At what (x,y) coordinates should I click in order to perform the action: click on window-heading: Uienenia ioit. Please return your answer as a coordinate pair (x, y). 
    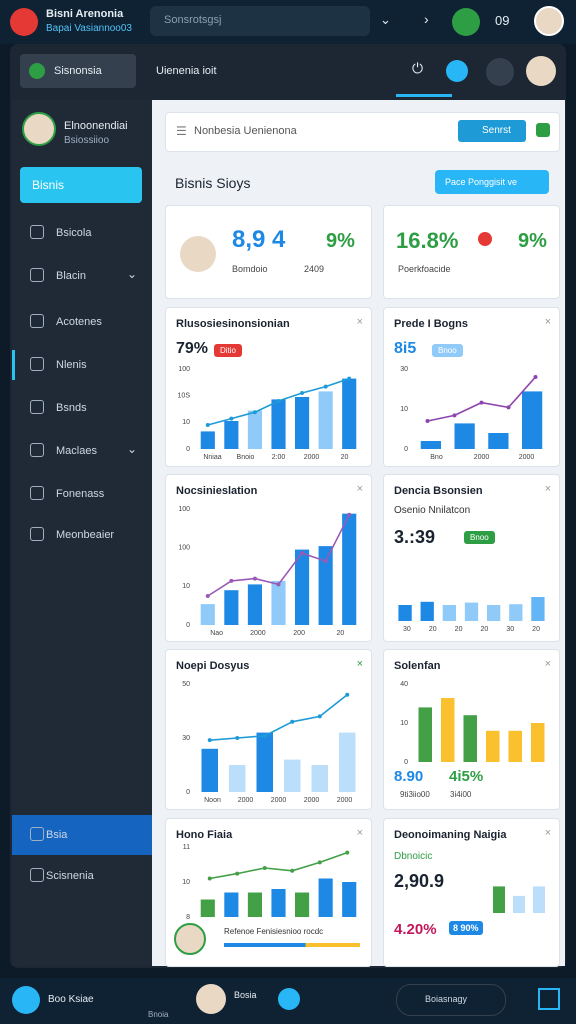
    Looking at the image, I should click on (186, 71).